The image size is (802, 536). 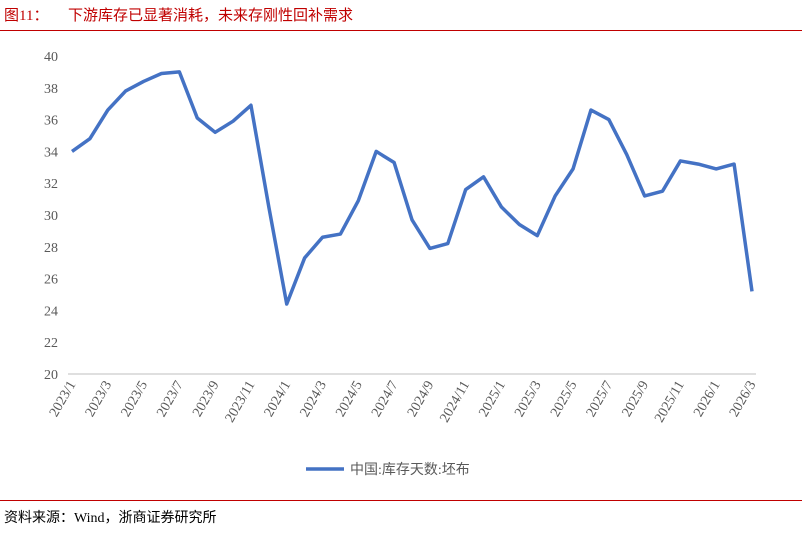 What do you see at coordinates (670, 402) in the screenshot?
I see `x-tick-label: 2025/11` at bounding box center [670, 402].